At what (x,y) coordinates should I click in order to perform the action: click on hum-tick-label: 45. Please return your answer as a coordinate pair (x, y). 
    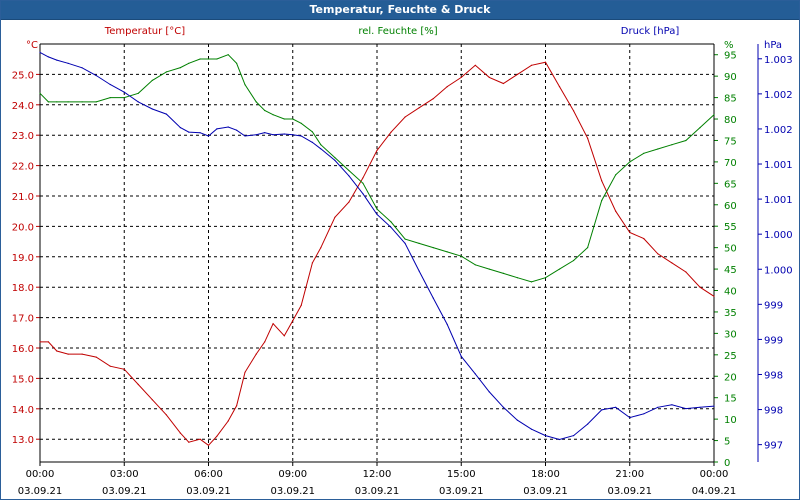
    Looking at the image, I should click on (730, 270).